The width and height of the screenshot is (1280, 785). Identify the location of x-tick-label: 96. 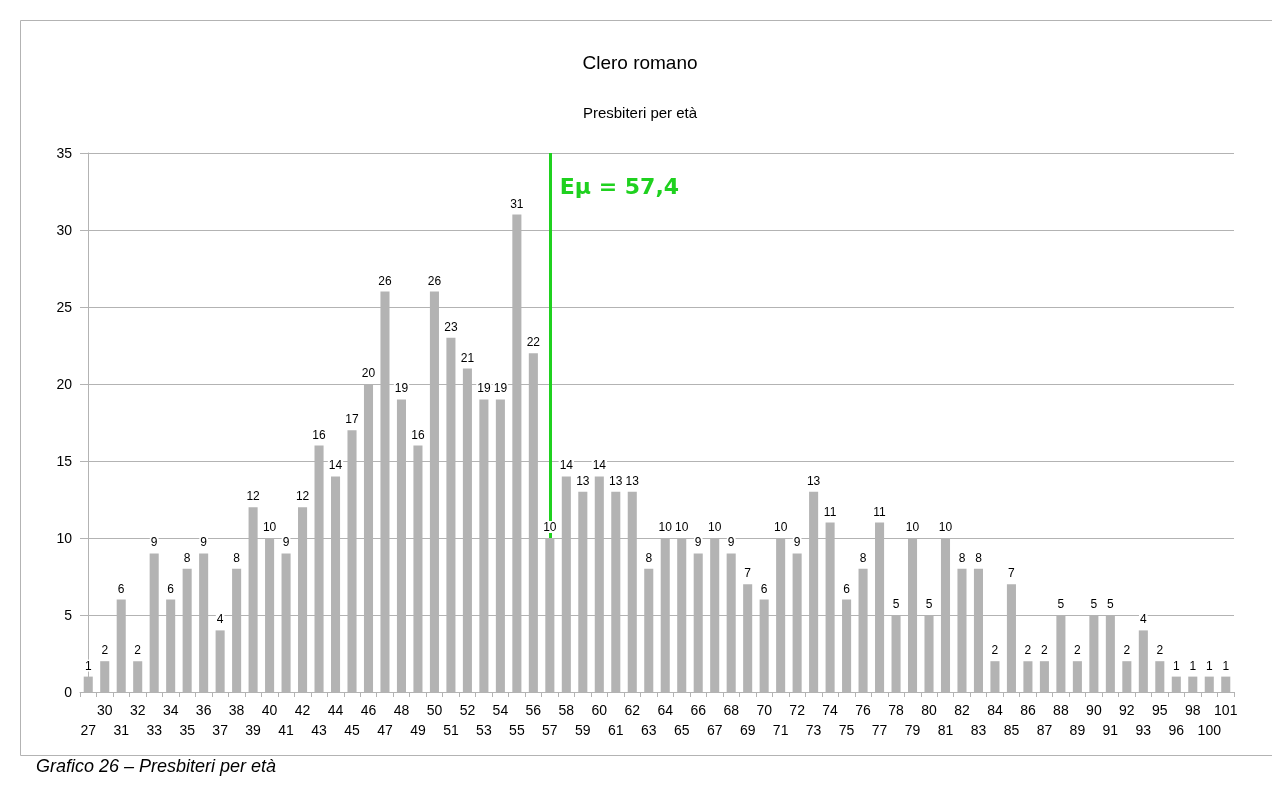
(1176, 730).